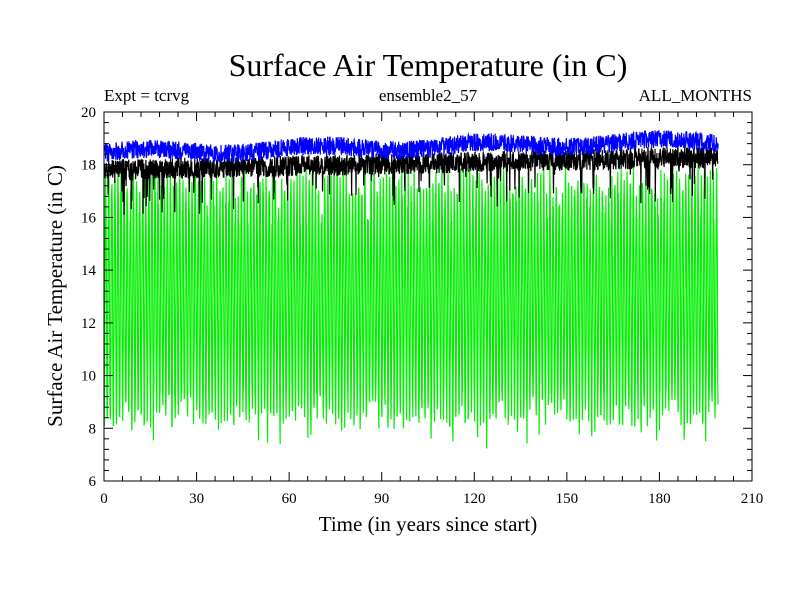  What do you see at coordinates (752, 499) in the screenshot?
I see `x-tick-label: 210` at bounding box center [752, 499].